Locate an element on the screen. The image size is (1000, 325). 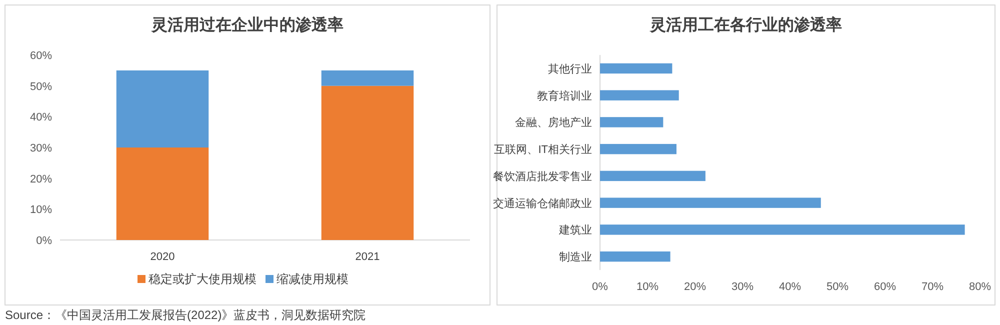
y-tick-label: 40% is located at coordinates (41, 118).